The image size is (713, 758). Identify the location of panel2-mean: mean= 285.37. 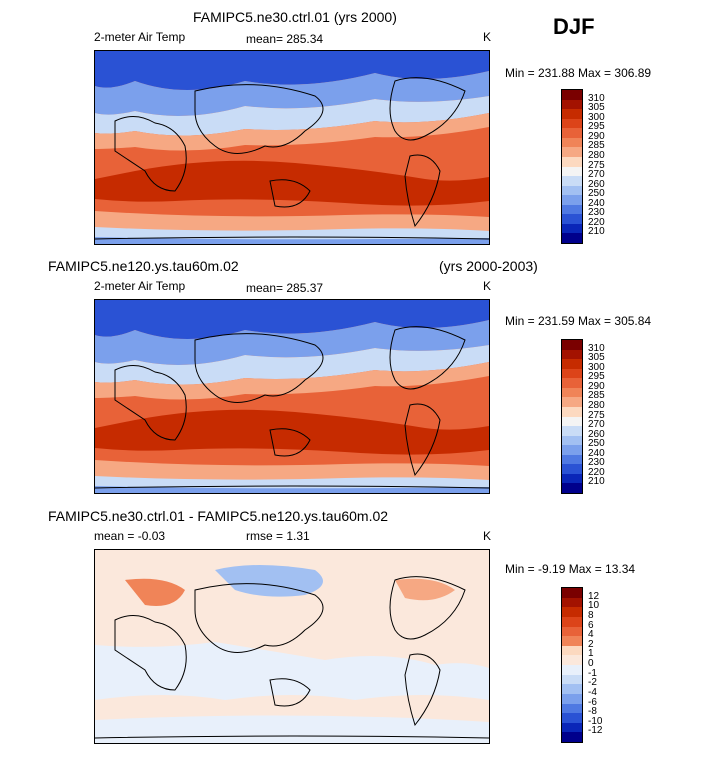
(285, 288).